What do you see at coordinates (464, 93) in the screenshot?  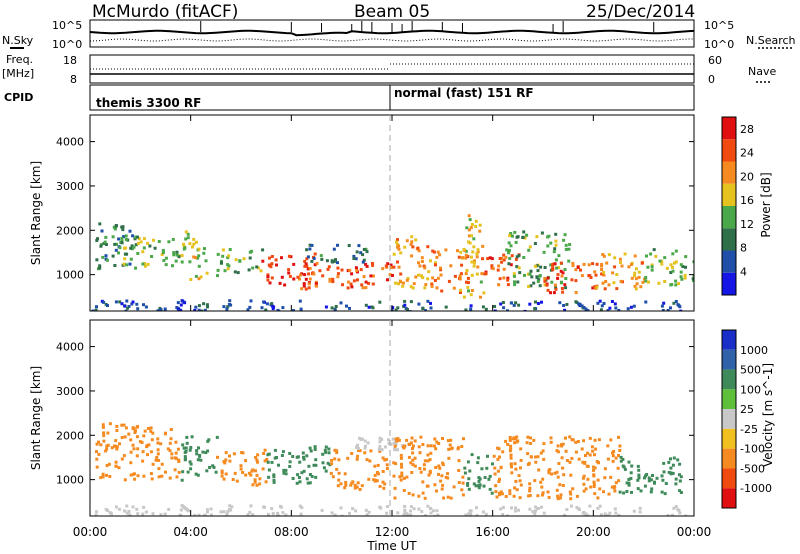 I see `cpid-segment-2: normal (fast) 151 RF` at bounding box center [464, 93].